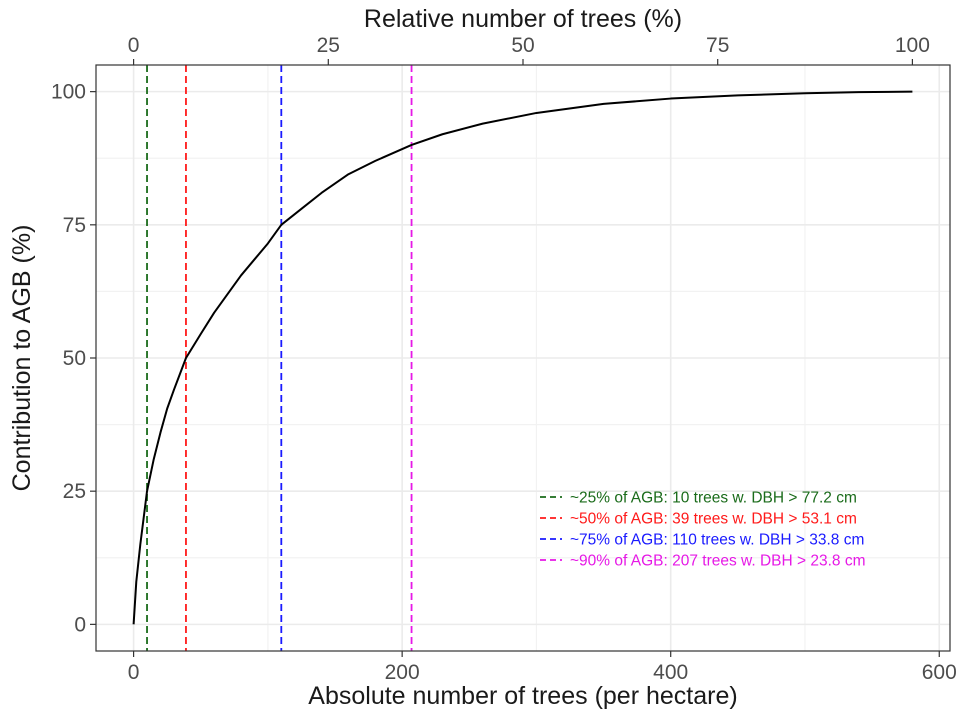 This screenshot has height=713, width=968. Describe the element at coordinates (713, 519) in the screenshot. I see `legend-label-2: ~50% of AGB: 39 trees w. DBH > 53.1 cm` at that location.